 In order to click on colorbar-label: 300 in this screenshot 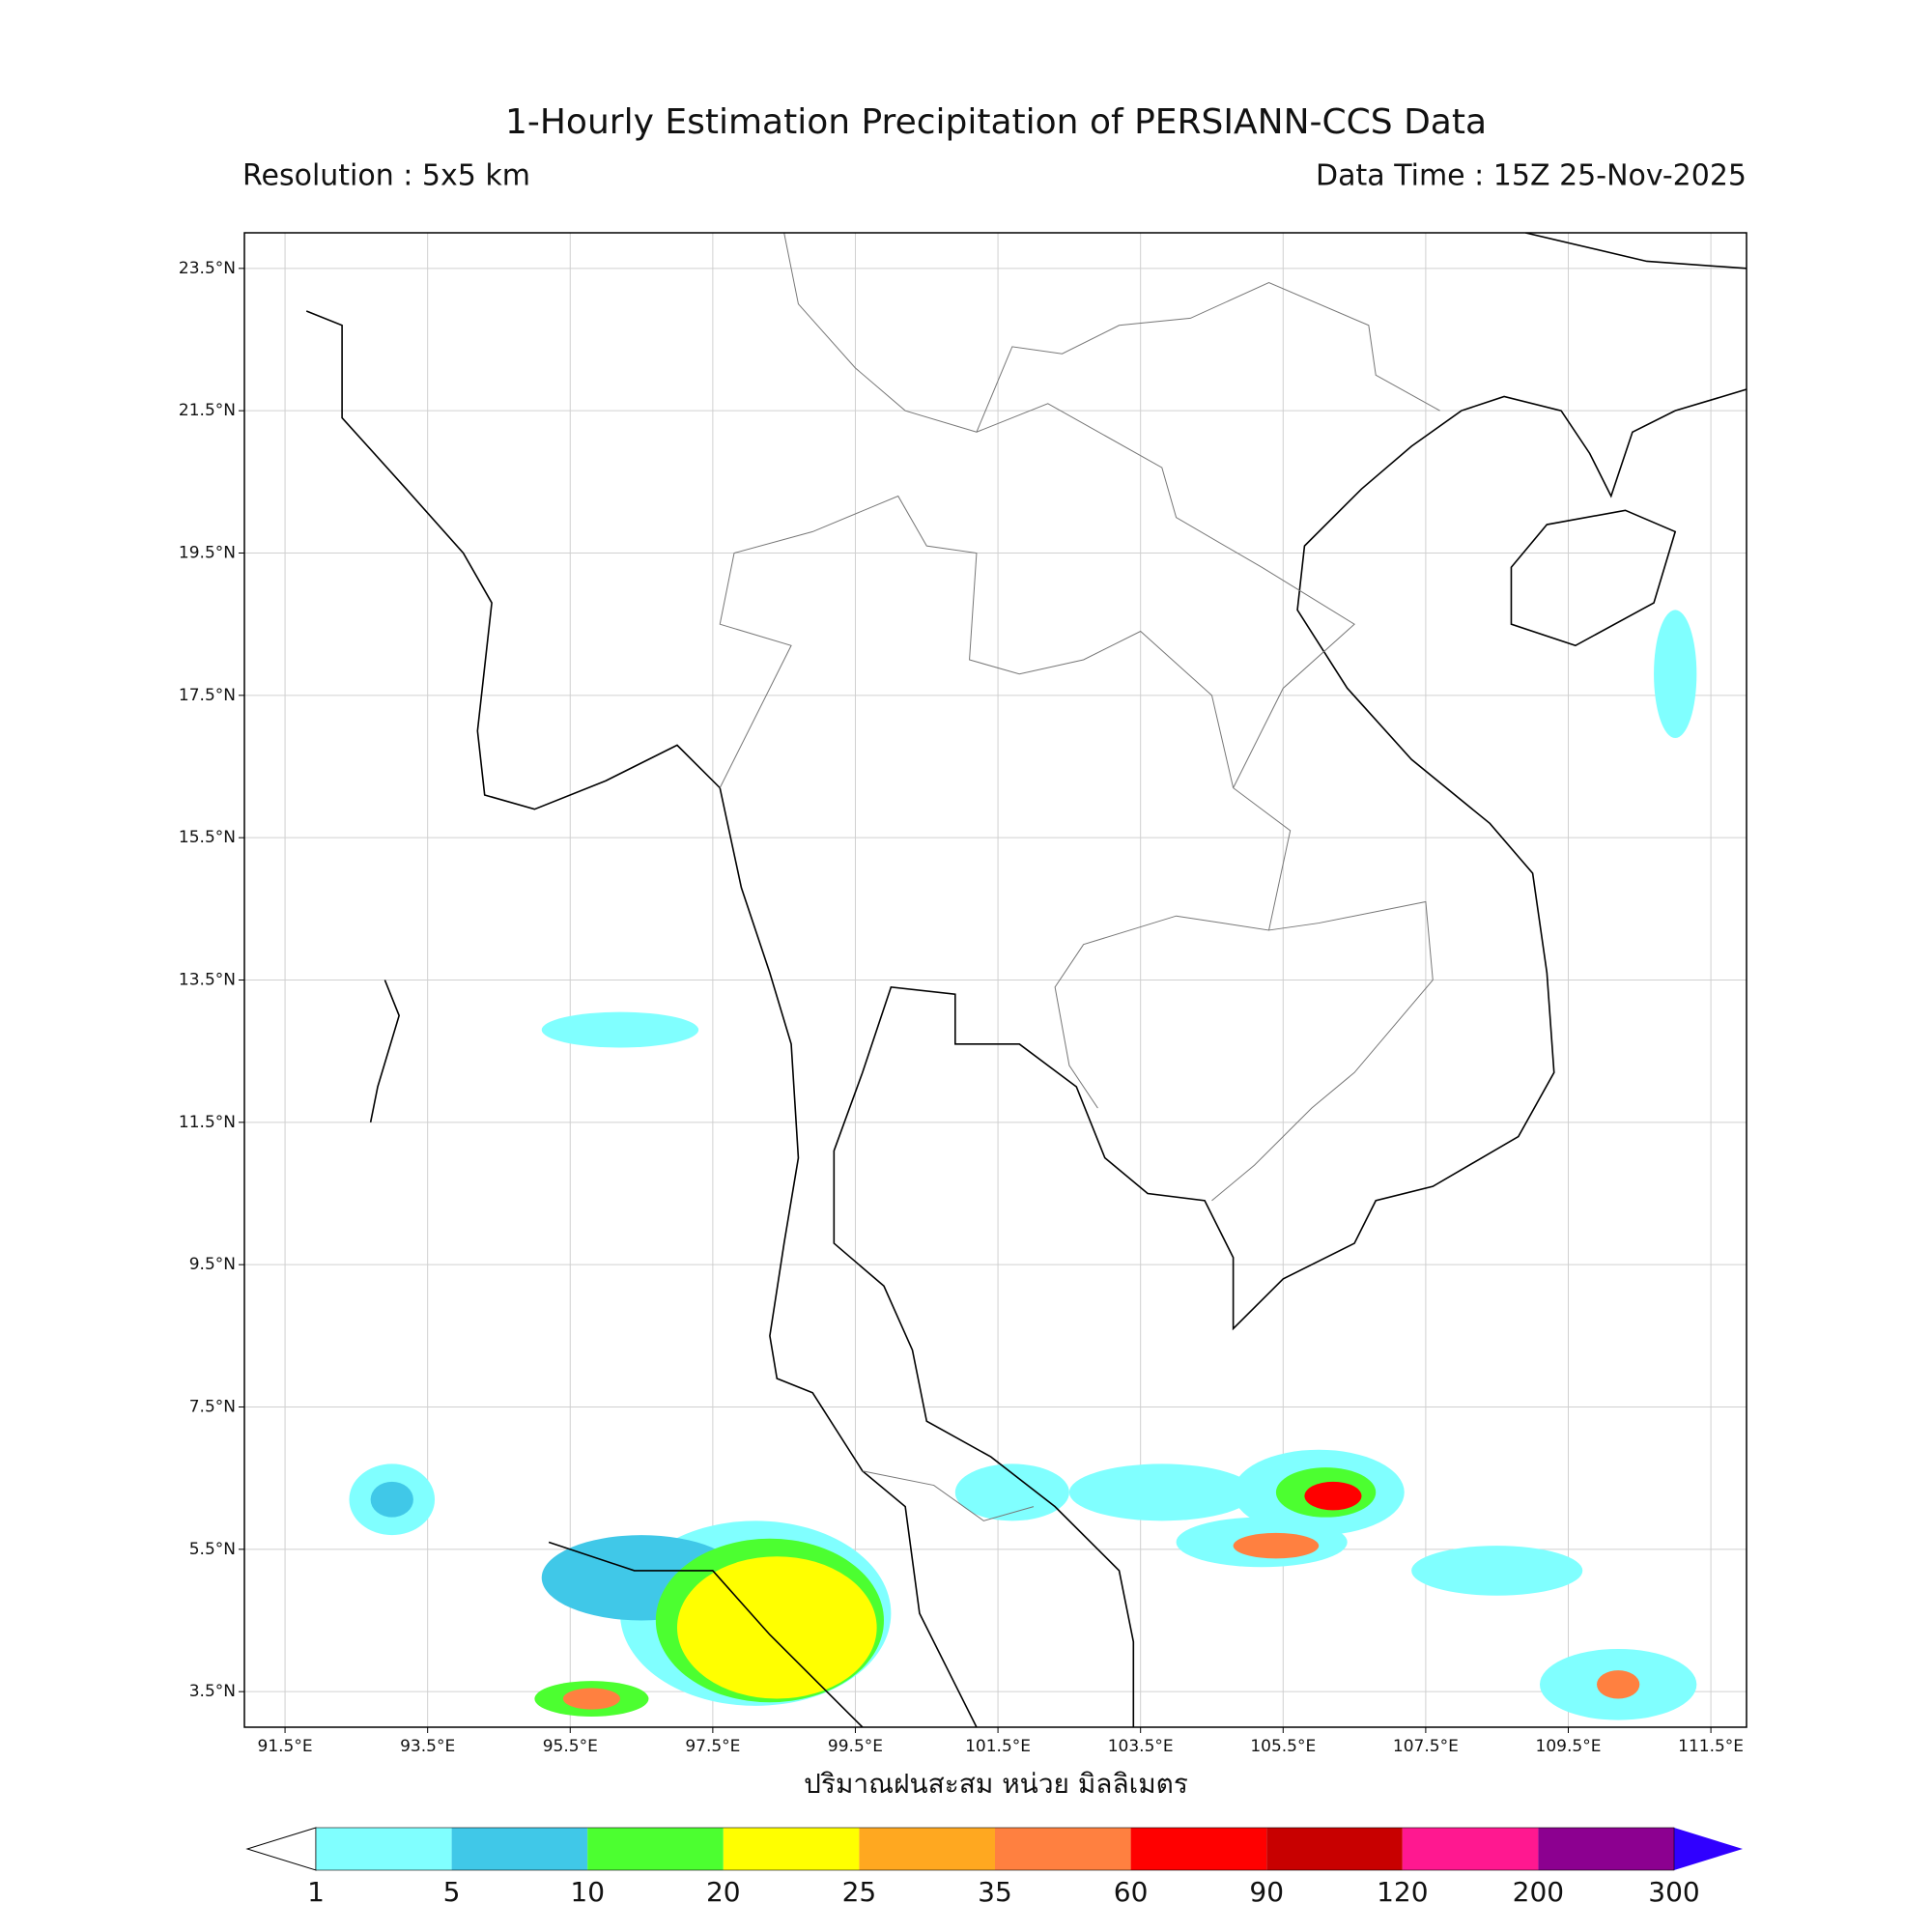, I will do `click(1673, 1892)`.